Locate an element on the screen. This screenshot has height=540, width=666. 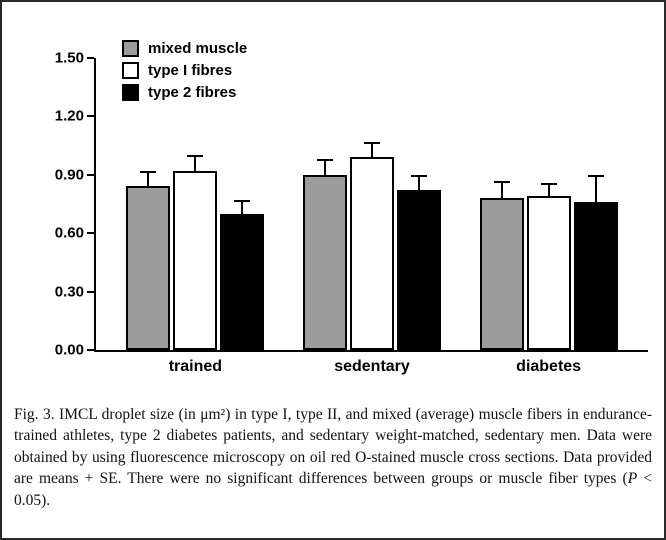
caption-text-after: < 0.05). is located at coordinates (333, 489).